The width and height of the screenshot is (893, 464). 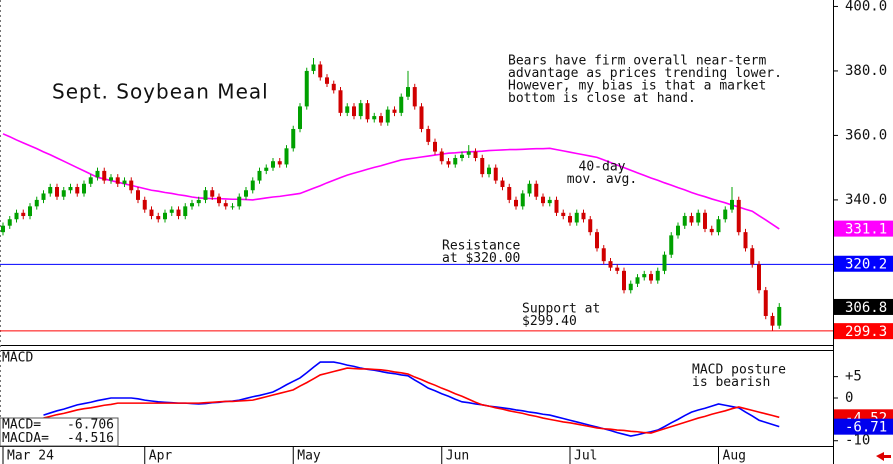 I want to click on x-tick-label: Aug, so click(x=734, y=456).